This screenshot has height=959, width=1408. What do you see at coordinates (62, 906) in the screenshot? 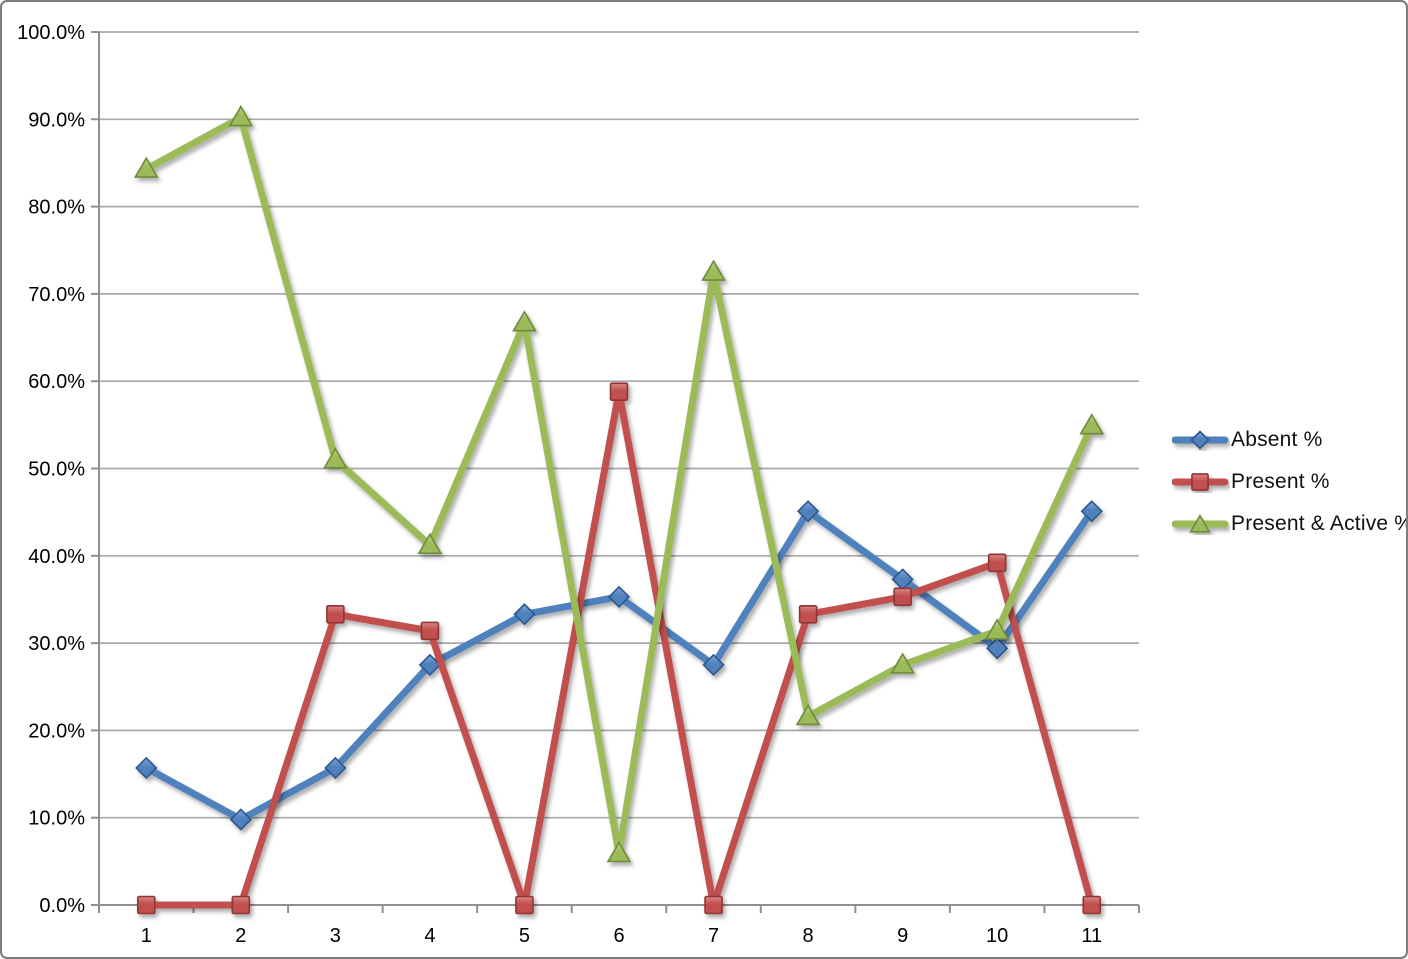
I see `y-tick-label: 0.0%` at bounding box center [62, 906].